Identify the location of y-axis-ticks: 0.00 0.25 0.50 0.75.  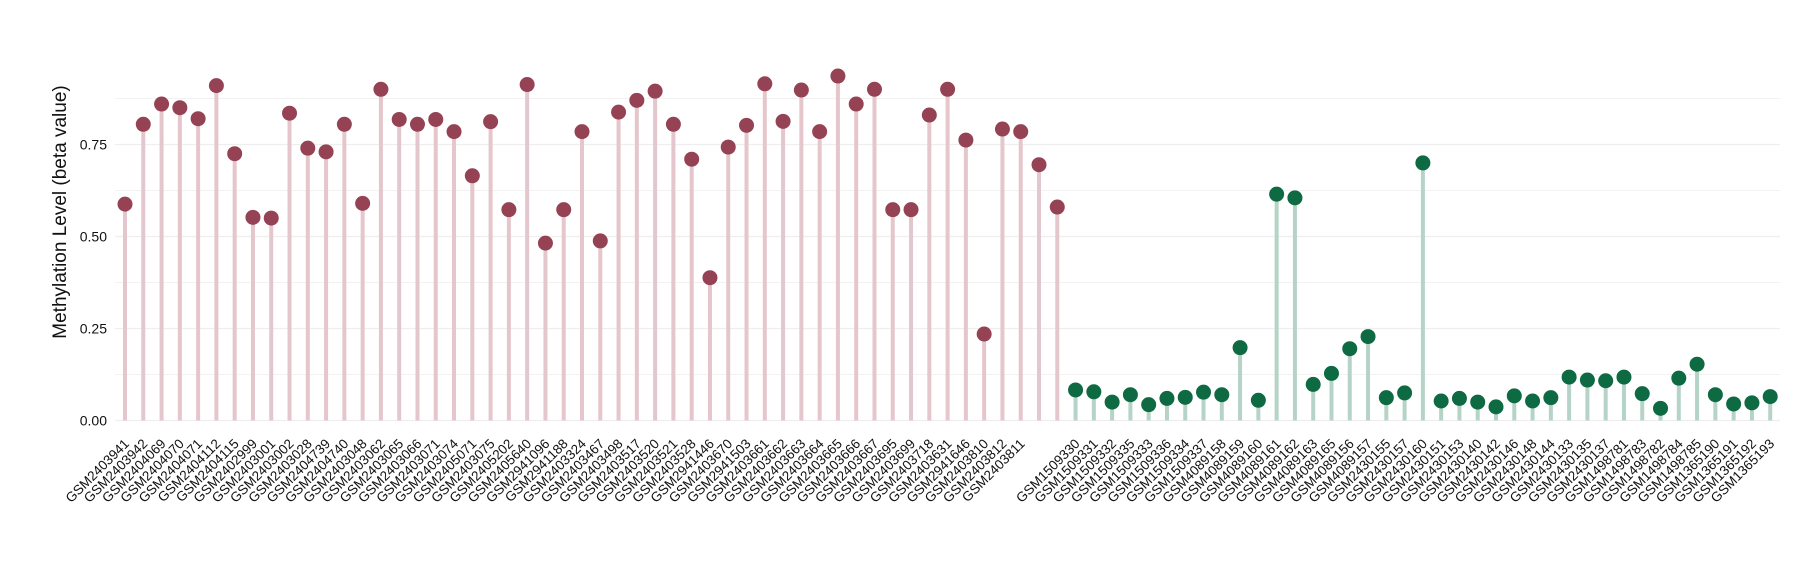
(93, 283).